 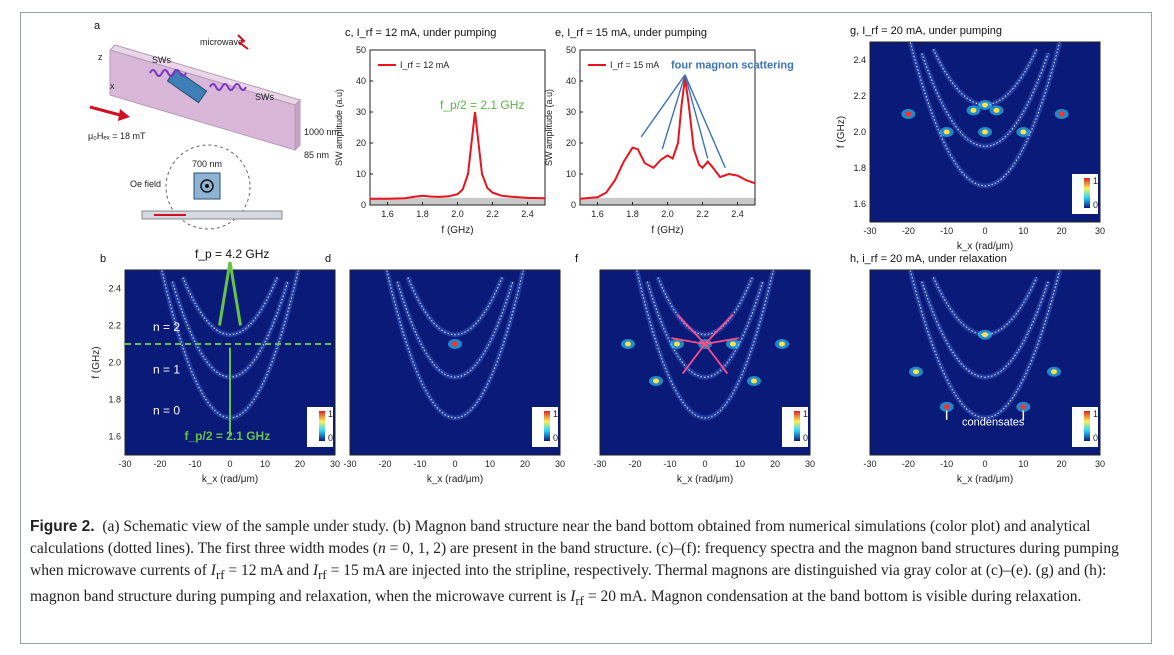 I want to click on sw-label-left: SWs, so click(x=161, y=60).